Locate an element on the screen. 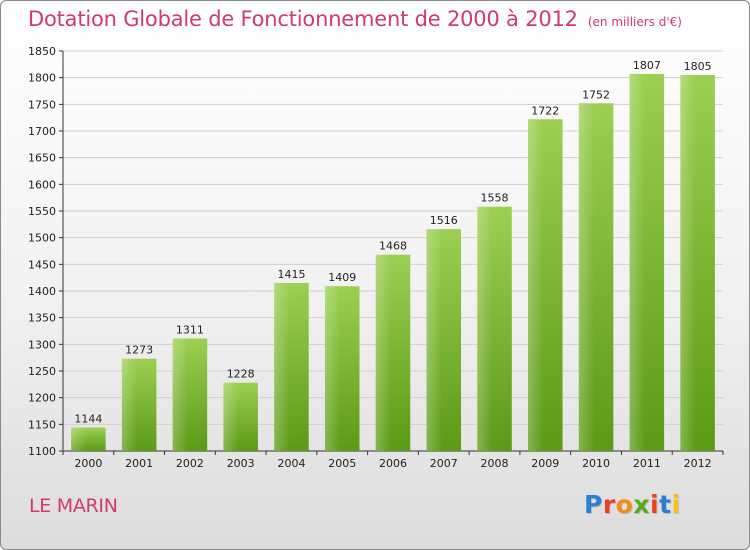 This screenshot has height=550, width=750. x-tick-label: 2010 is located at coordinates (596, 463).